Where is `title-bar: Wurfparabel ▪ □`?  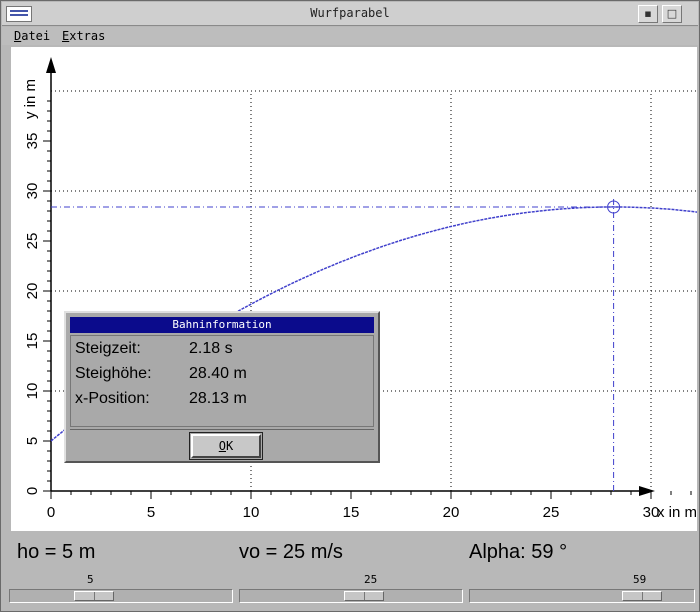 title-bar: Wurfparabel ▪ □ is located at coordinates (350, 14).